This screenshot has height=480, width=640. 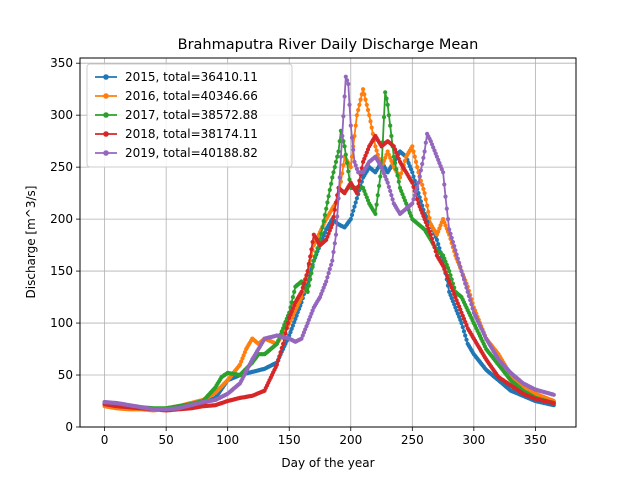 What do you see at coordinates (176, 77) in the screenshot?
I see `legend-item-1: 2015, total=36410.11` at bounding box center [176, 77].